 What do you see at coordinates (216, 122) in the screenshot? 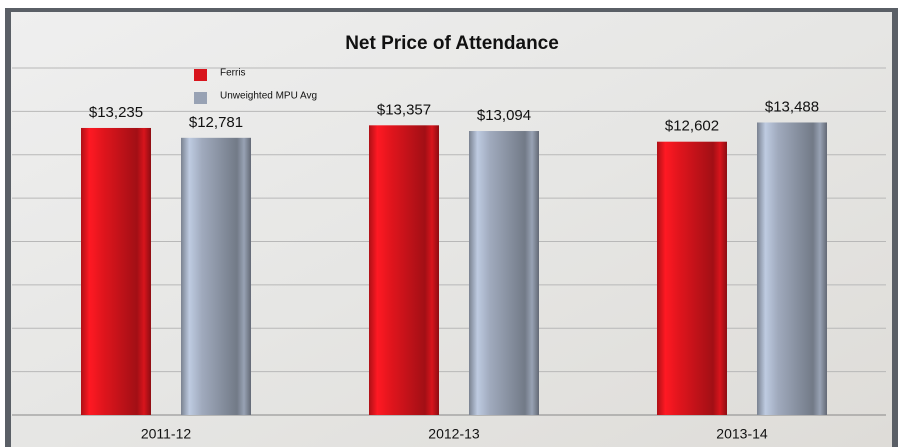
I see `data-label: $12,781` at bounding box center [216, 122].